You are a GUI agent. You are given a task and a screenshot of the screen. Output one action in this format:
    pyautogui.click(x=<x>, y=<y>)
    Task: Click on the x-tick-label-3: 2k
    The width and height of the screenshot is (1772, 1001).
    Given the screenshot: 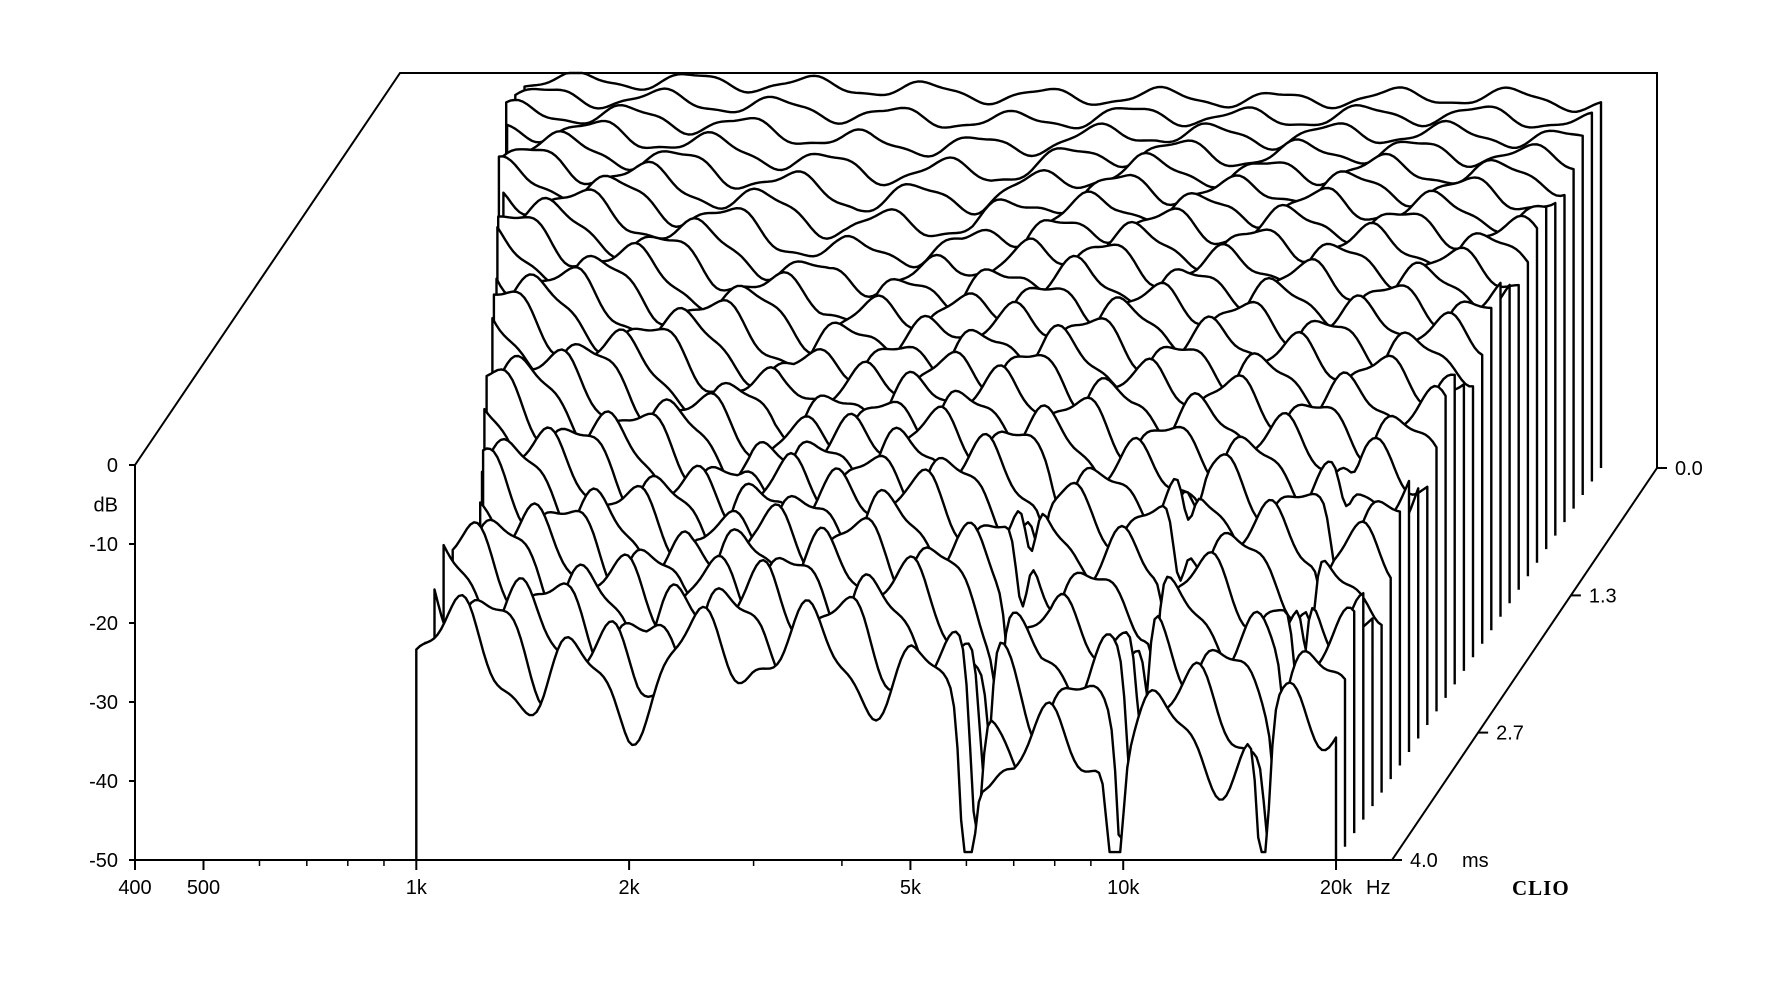 What is the action you would take?
    pyautogui.click(x=630, y=888)
    